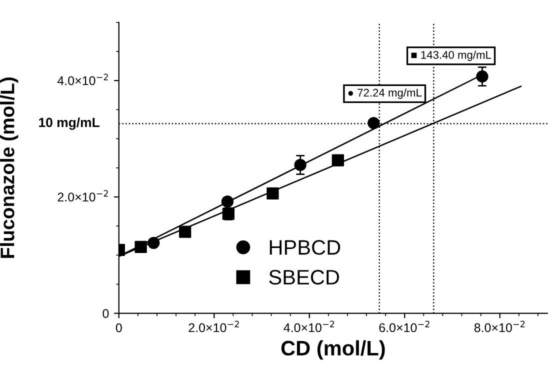  What do you see at coordinates (69, 123) in the screenshot?
I see `ref-line-label: 10 mg/mL` at bounding box center [69, 123].